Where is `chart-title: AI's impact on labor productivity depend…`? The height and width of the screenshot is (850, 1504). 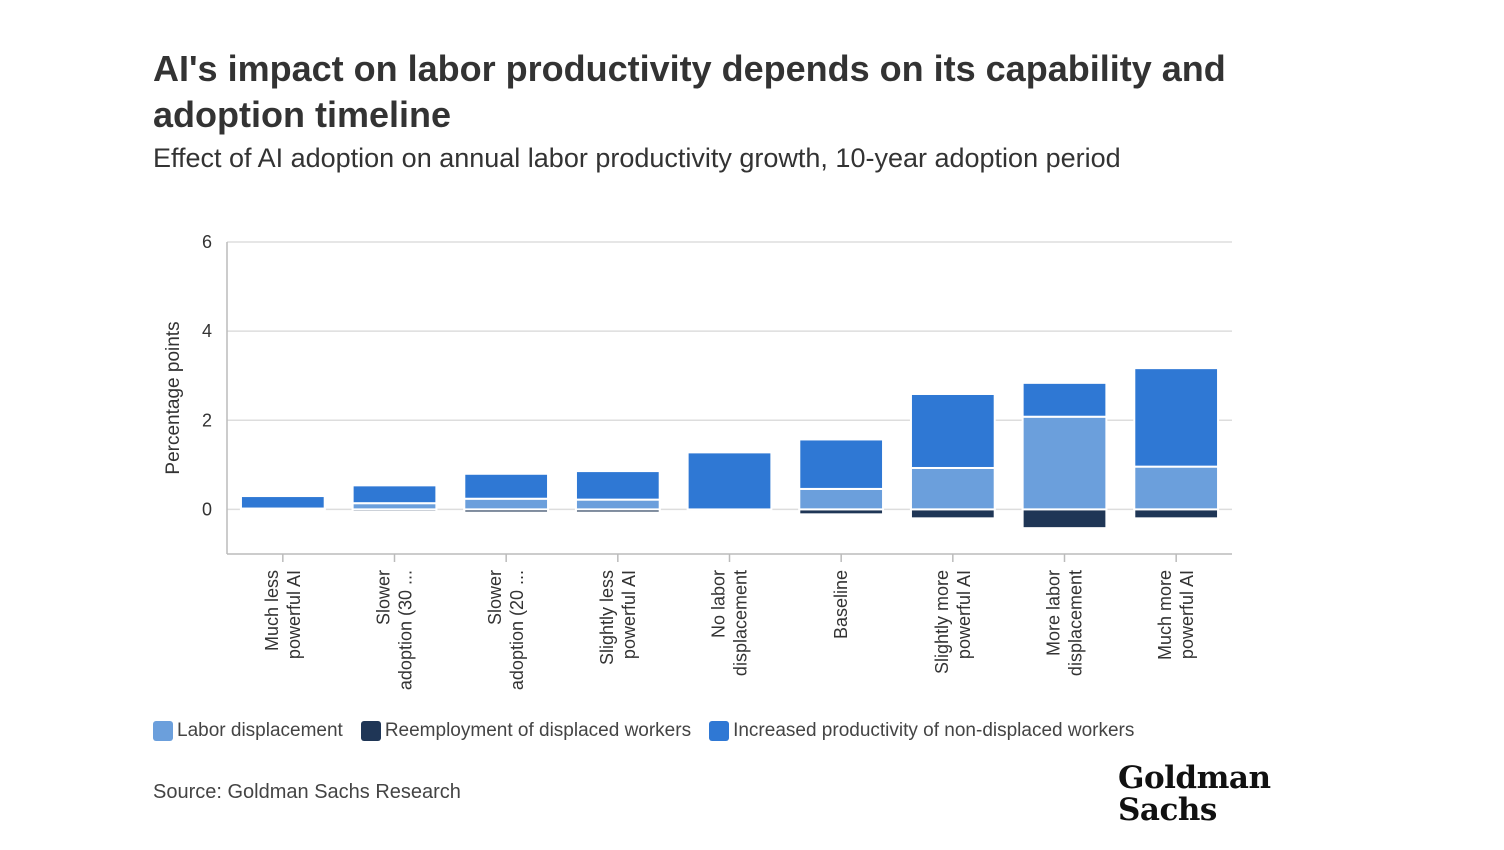 chart-title: AI's impact on labor productivity depend… is located at coordinates (689, 91).